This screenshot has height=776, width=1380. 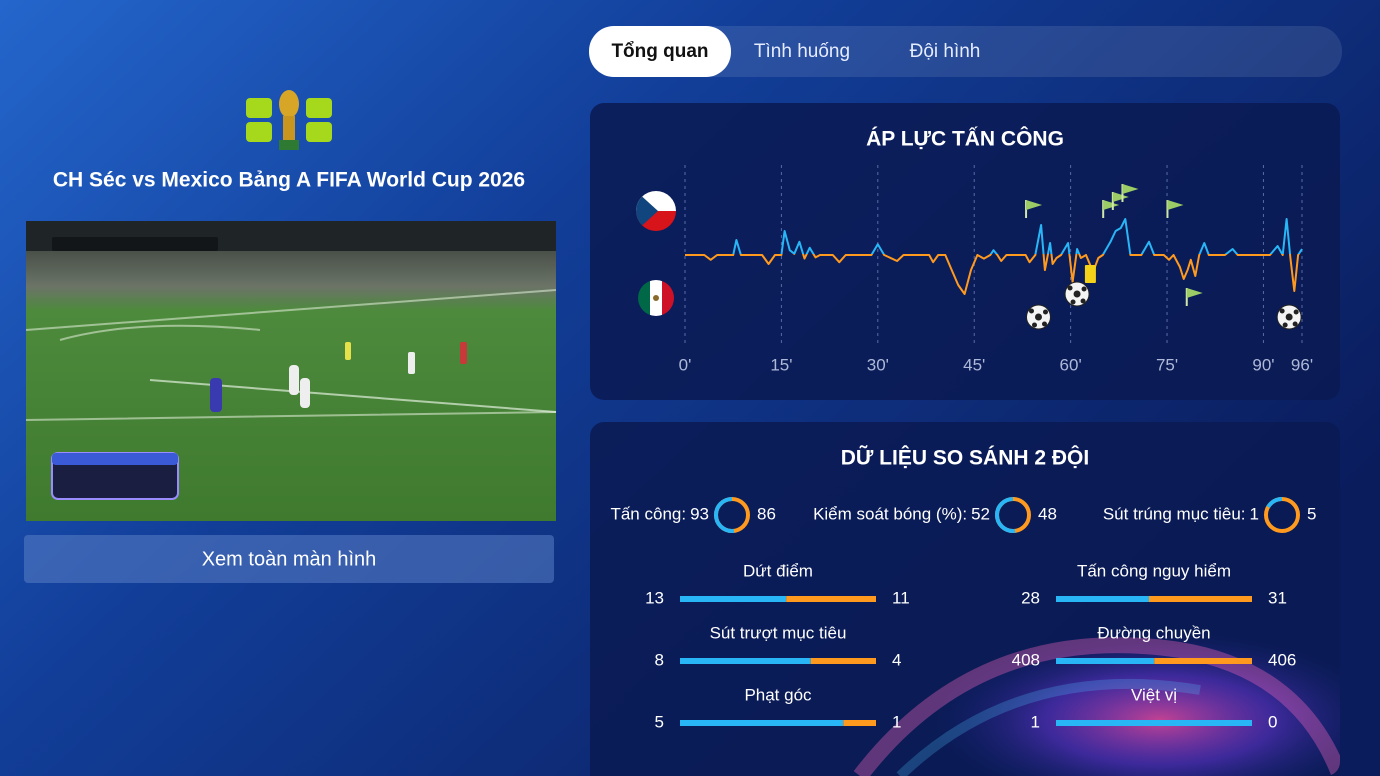 I want to click on yellow-card, so click(x=1090, y=274).